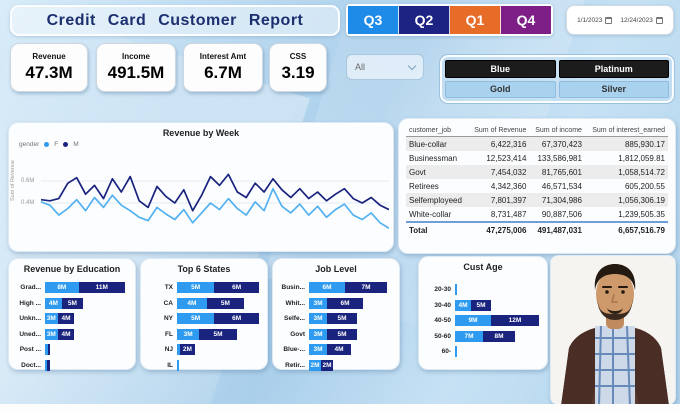  Describe the element at coordinates (327, 288) in the screenshot. I see `bar-segment-f: 6M` at that location.